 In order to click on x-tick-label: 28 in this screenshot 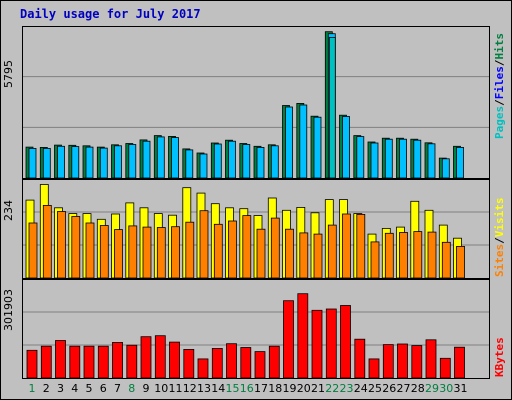, I will do `click(417, 388)`.